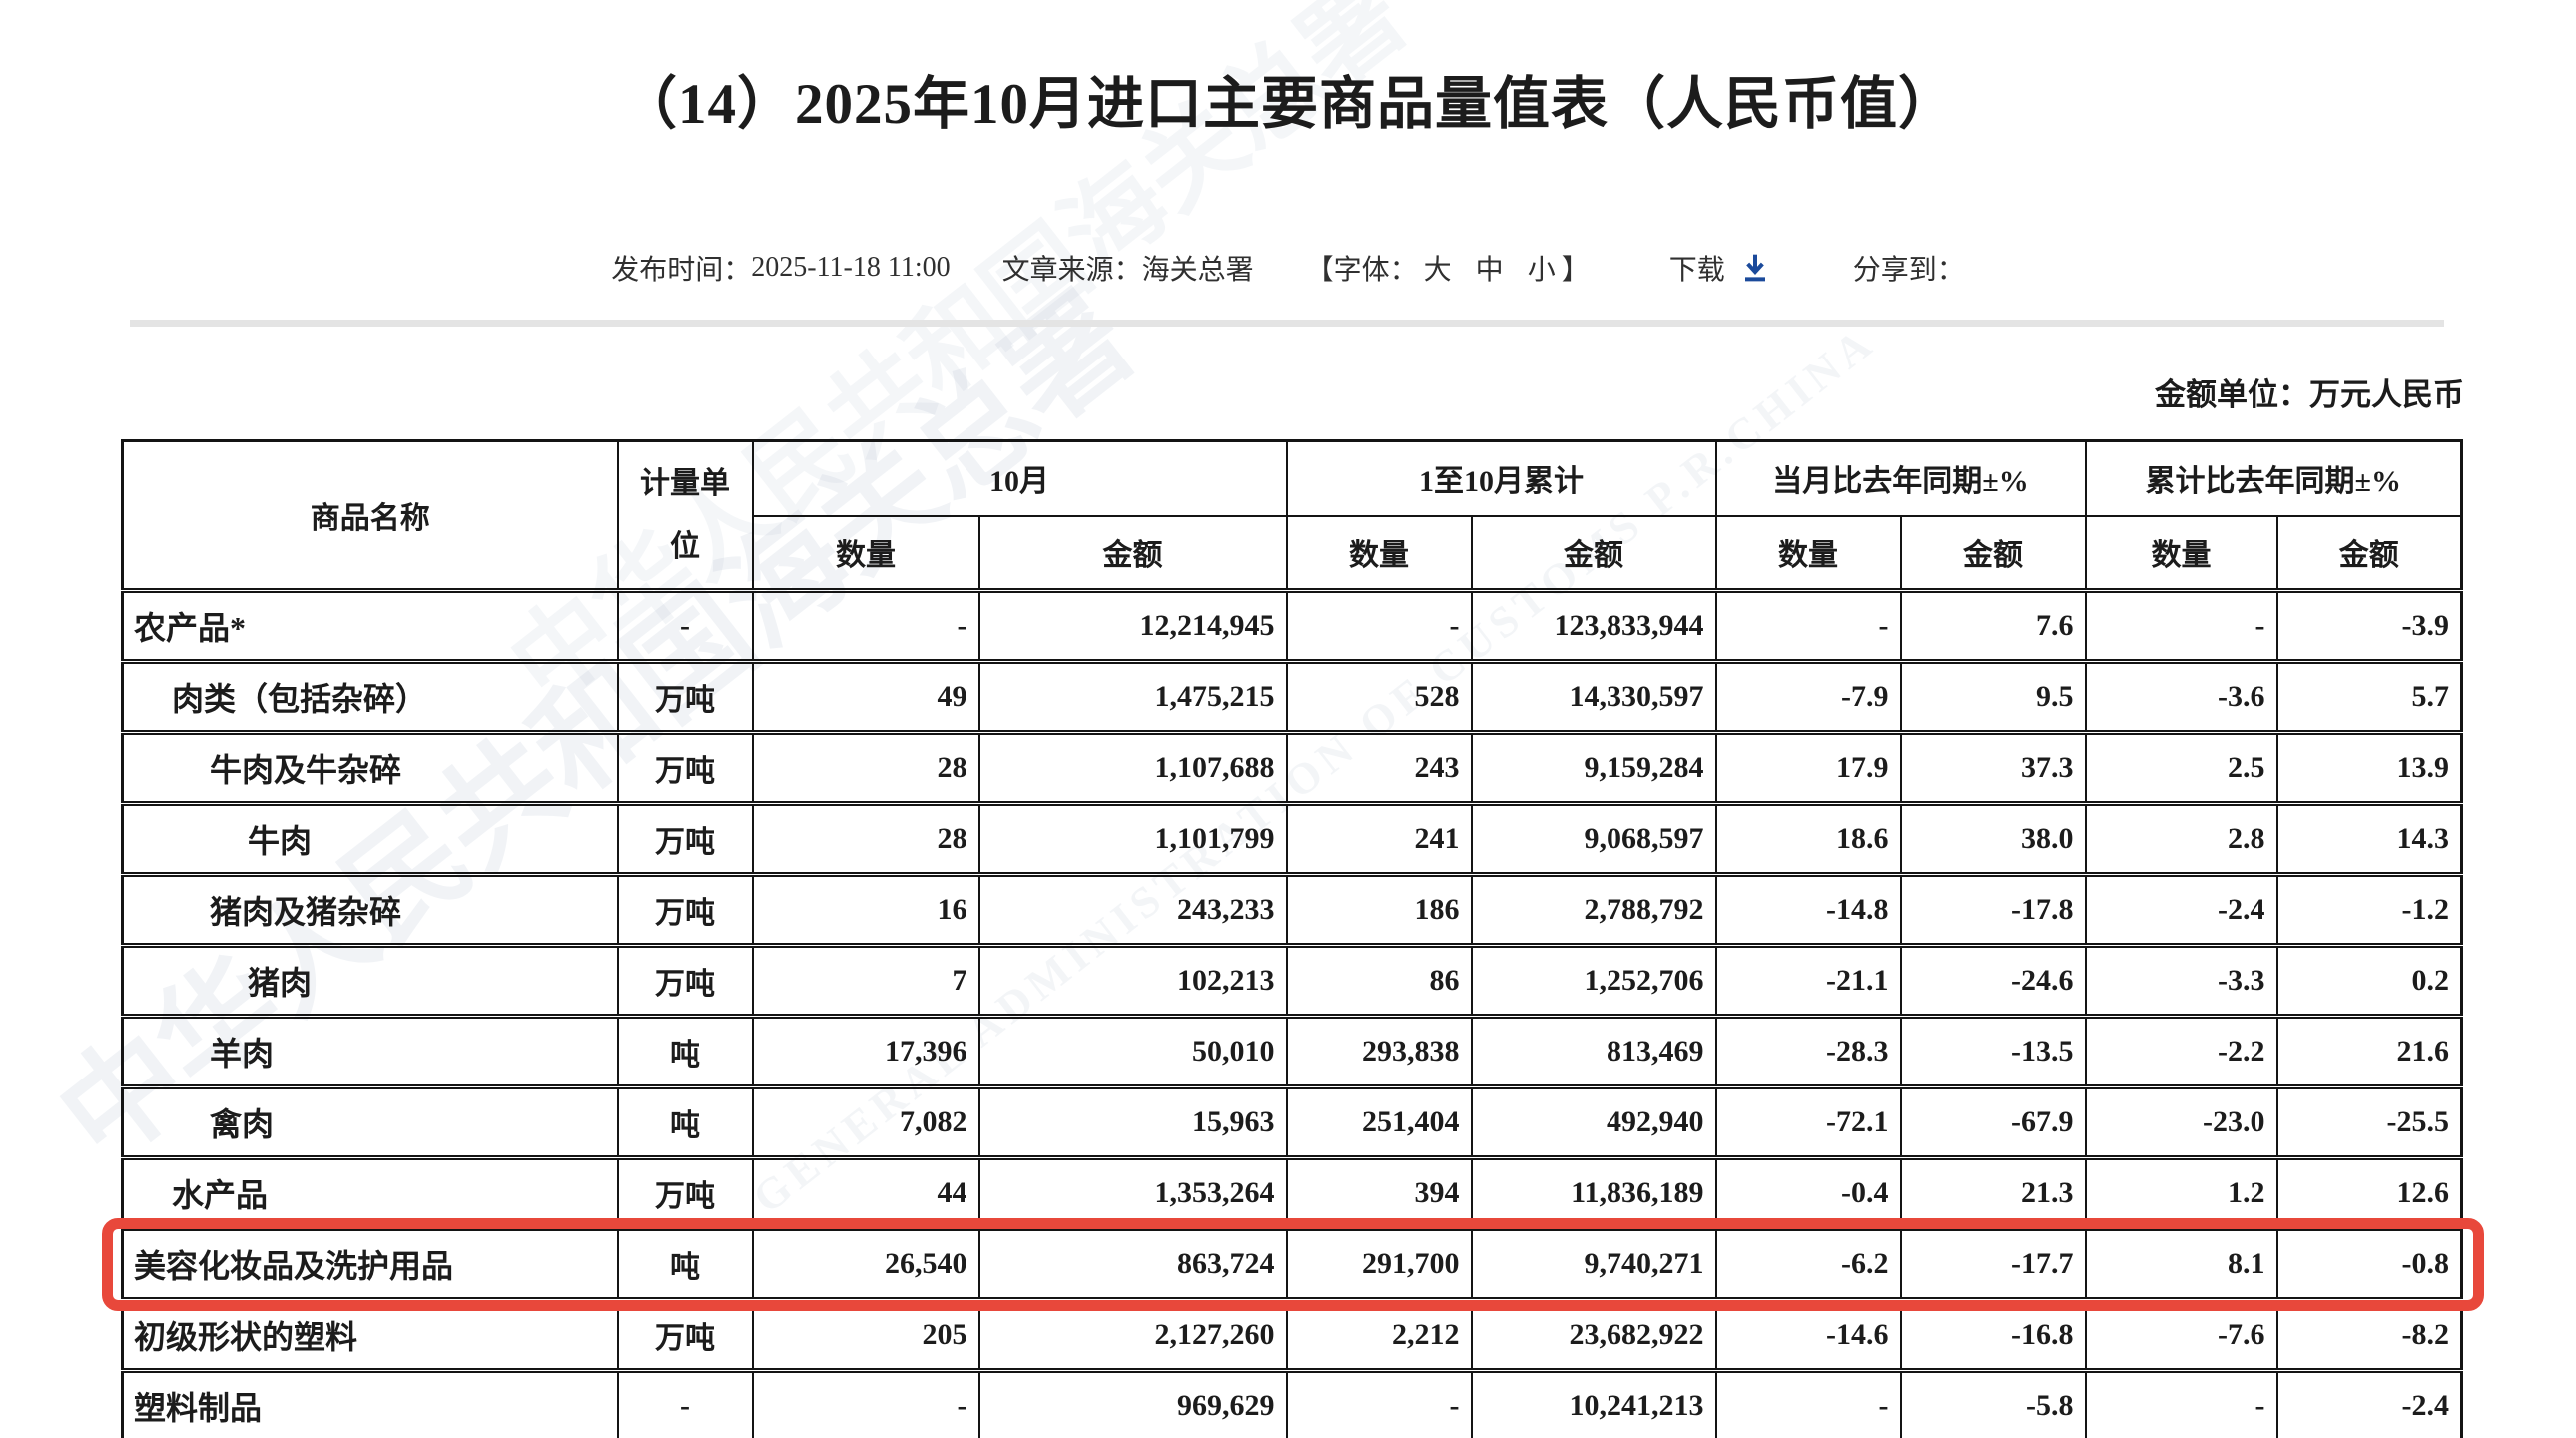  What do you see at coordinates (865, 1264) in the screenshot?
I see `cell-october-quantity: 26,540` at bounding box center [865, 1264].